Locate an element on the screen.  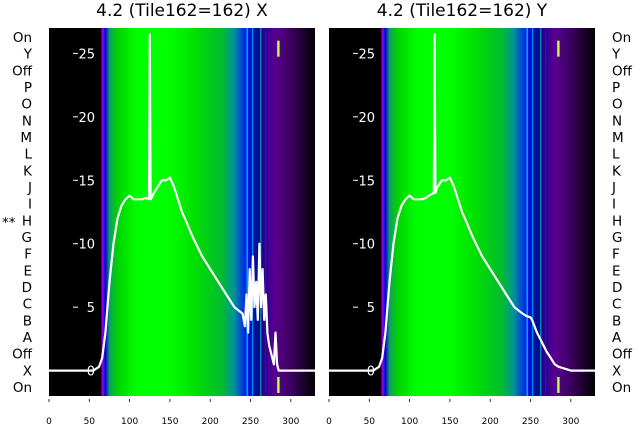
row-label-right: B is located at coordinates (616, 321).